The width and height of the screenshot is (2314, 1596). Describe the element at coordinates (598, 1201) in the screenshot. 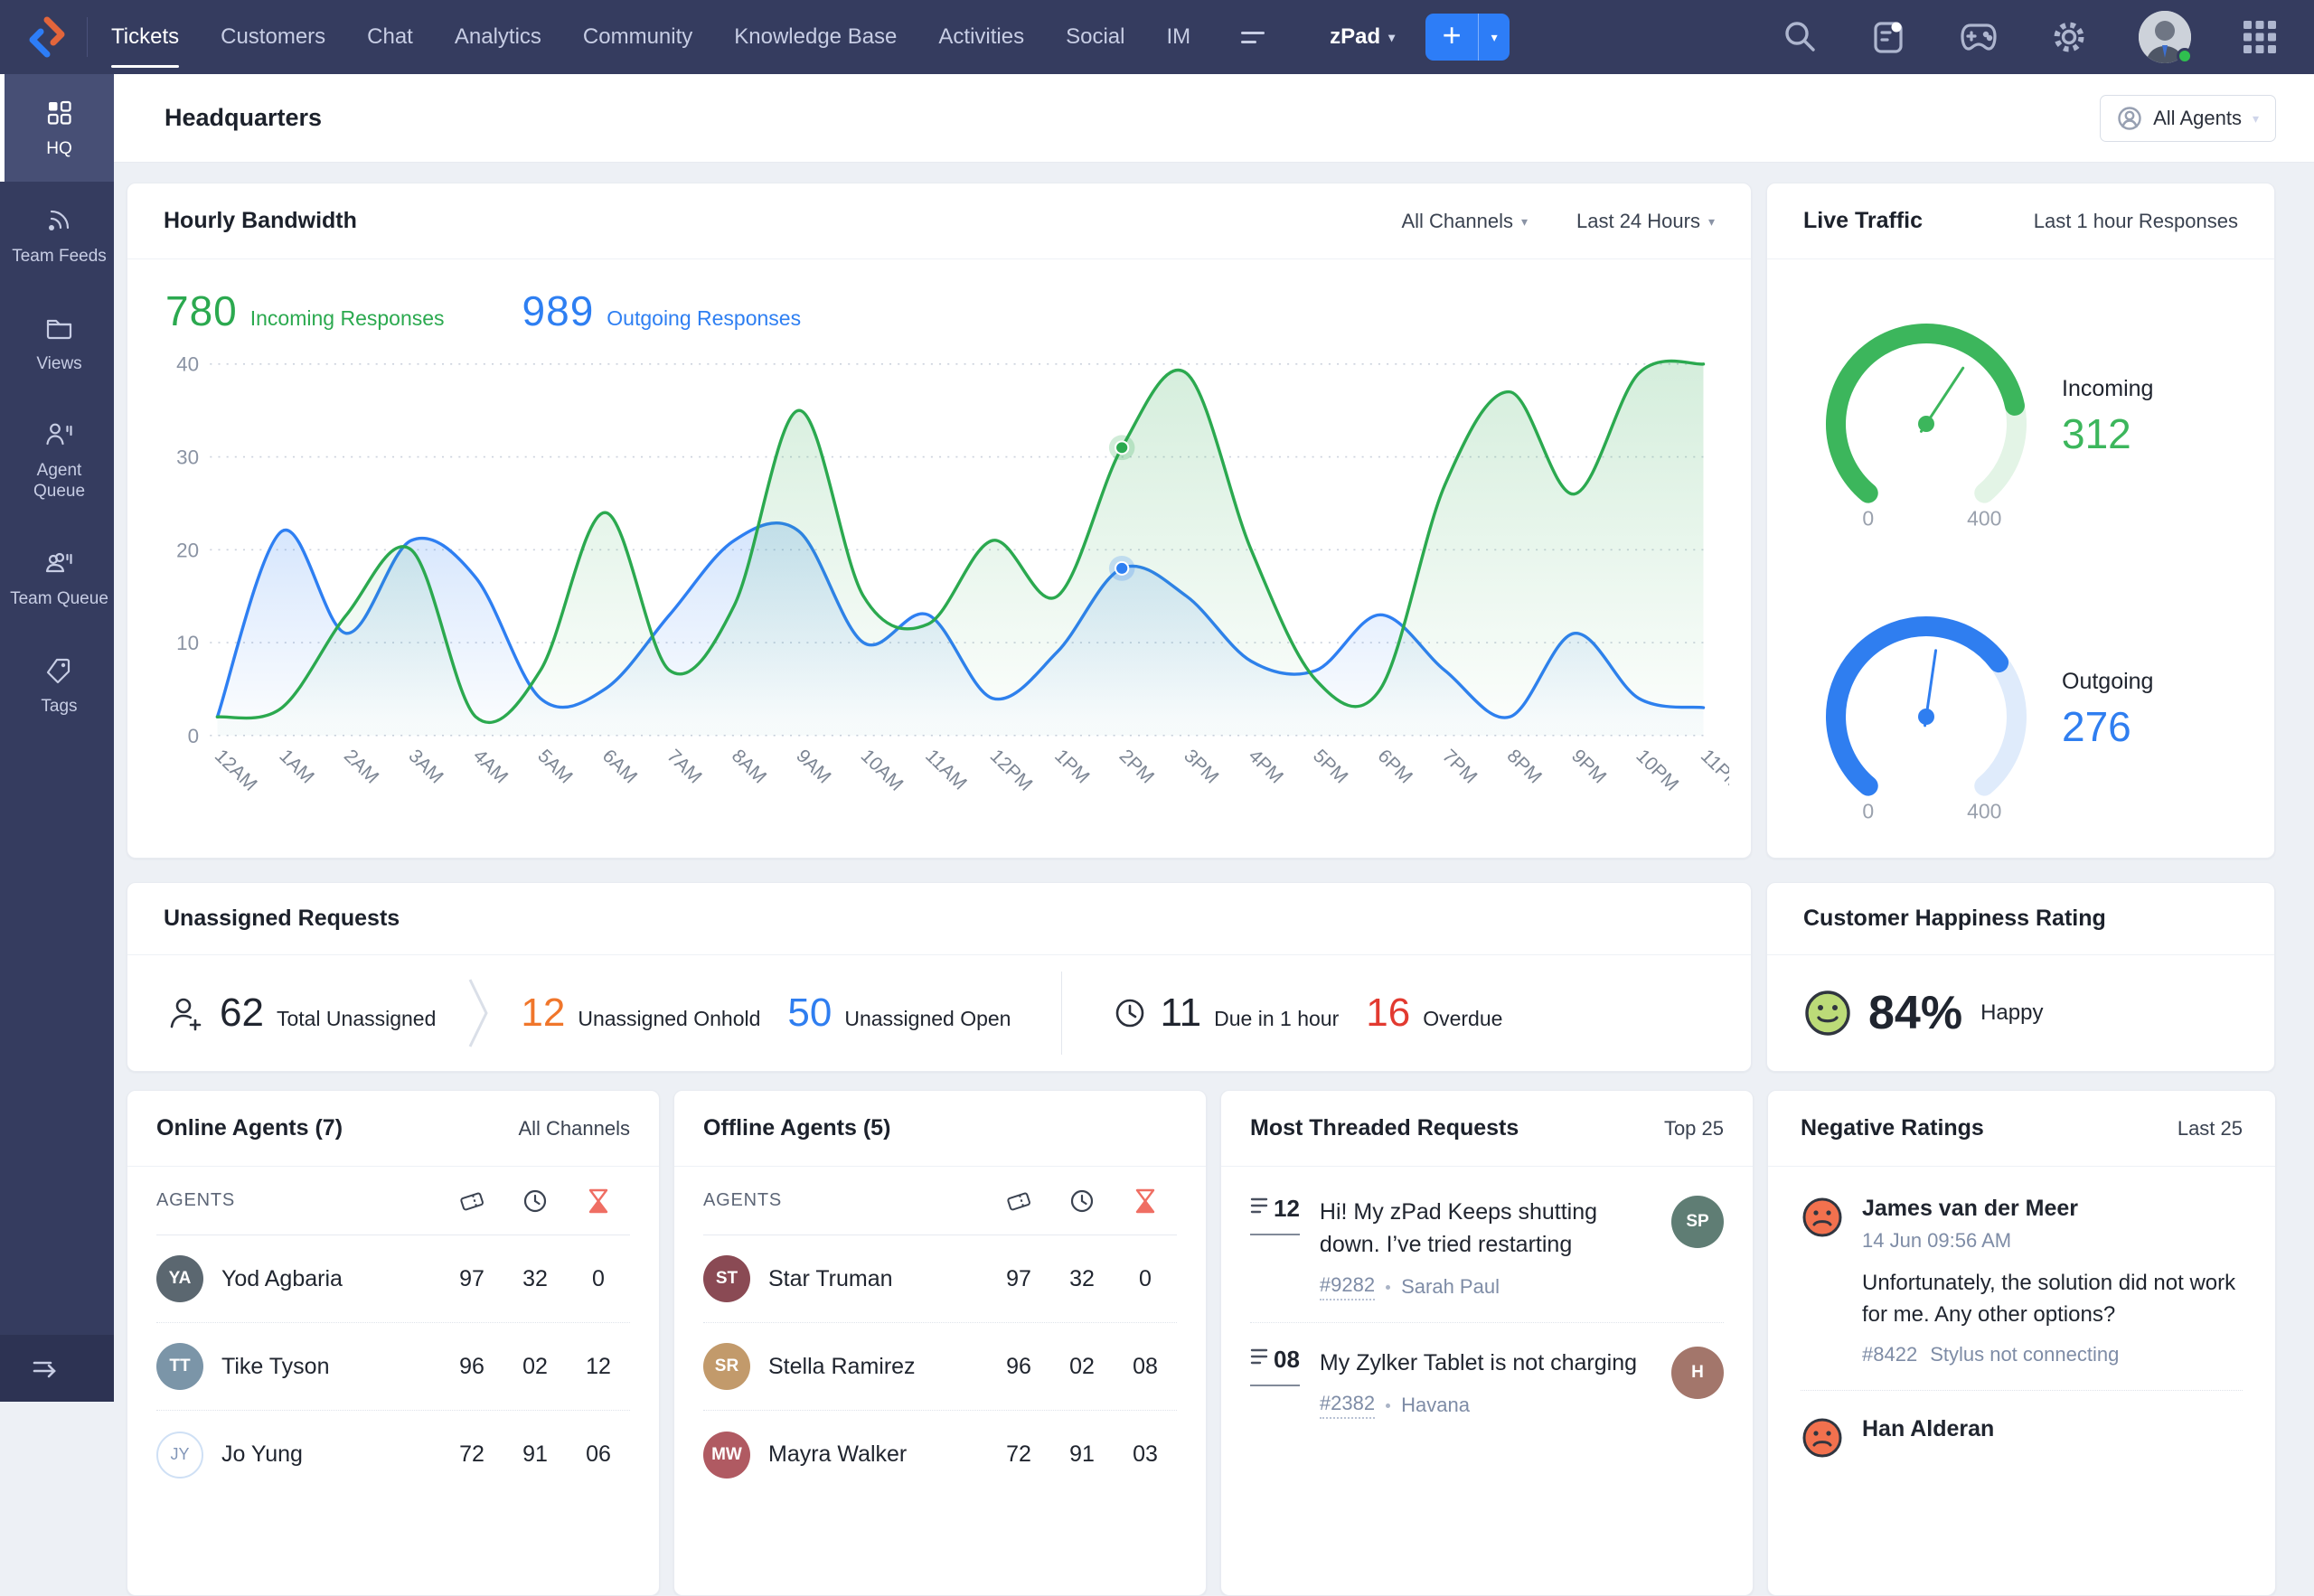

I see `hourglass-icon` at that location.